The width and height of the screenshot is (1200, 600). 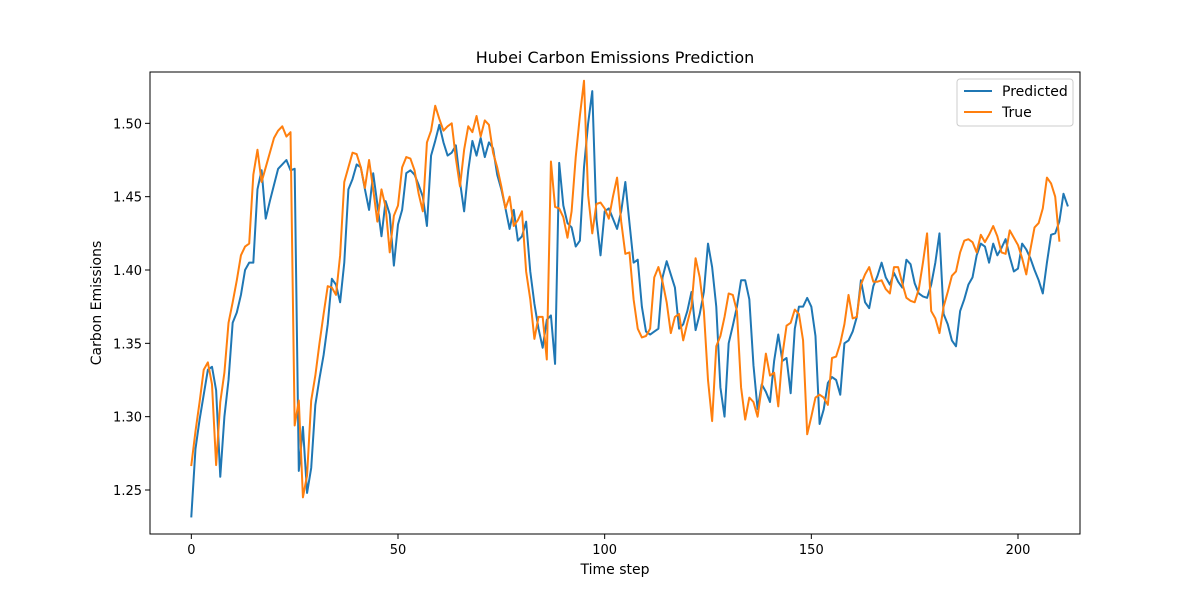 What do you see at coordinates (127, 124) in the screenshot?
I see `y-tick-label: 1.50` at bounding box center [127, 124].